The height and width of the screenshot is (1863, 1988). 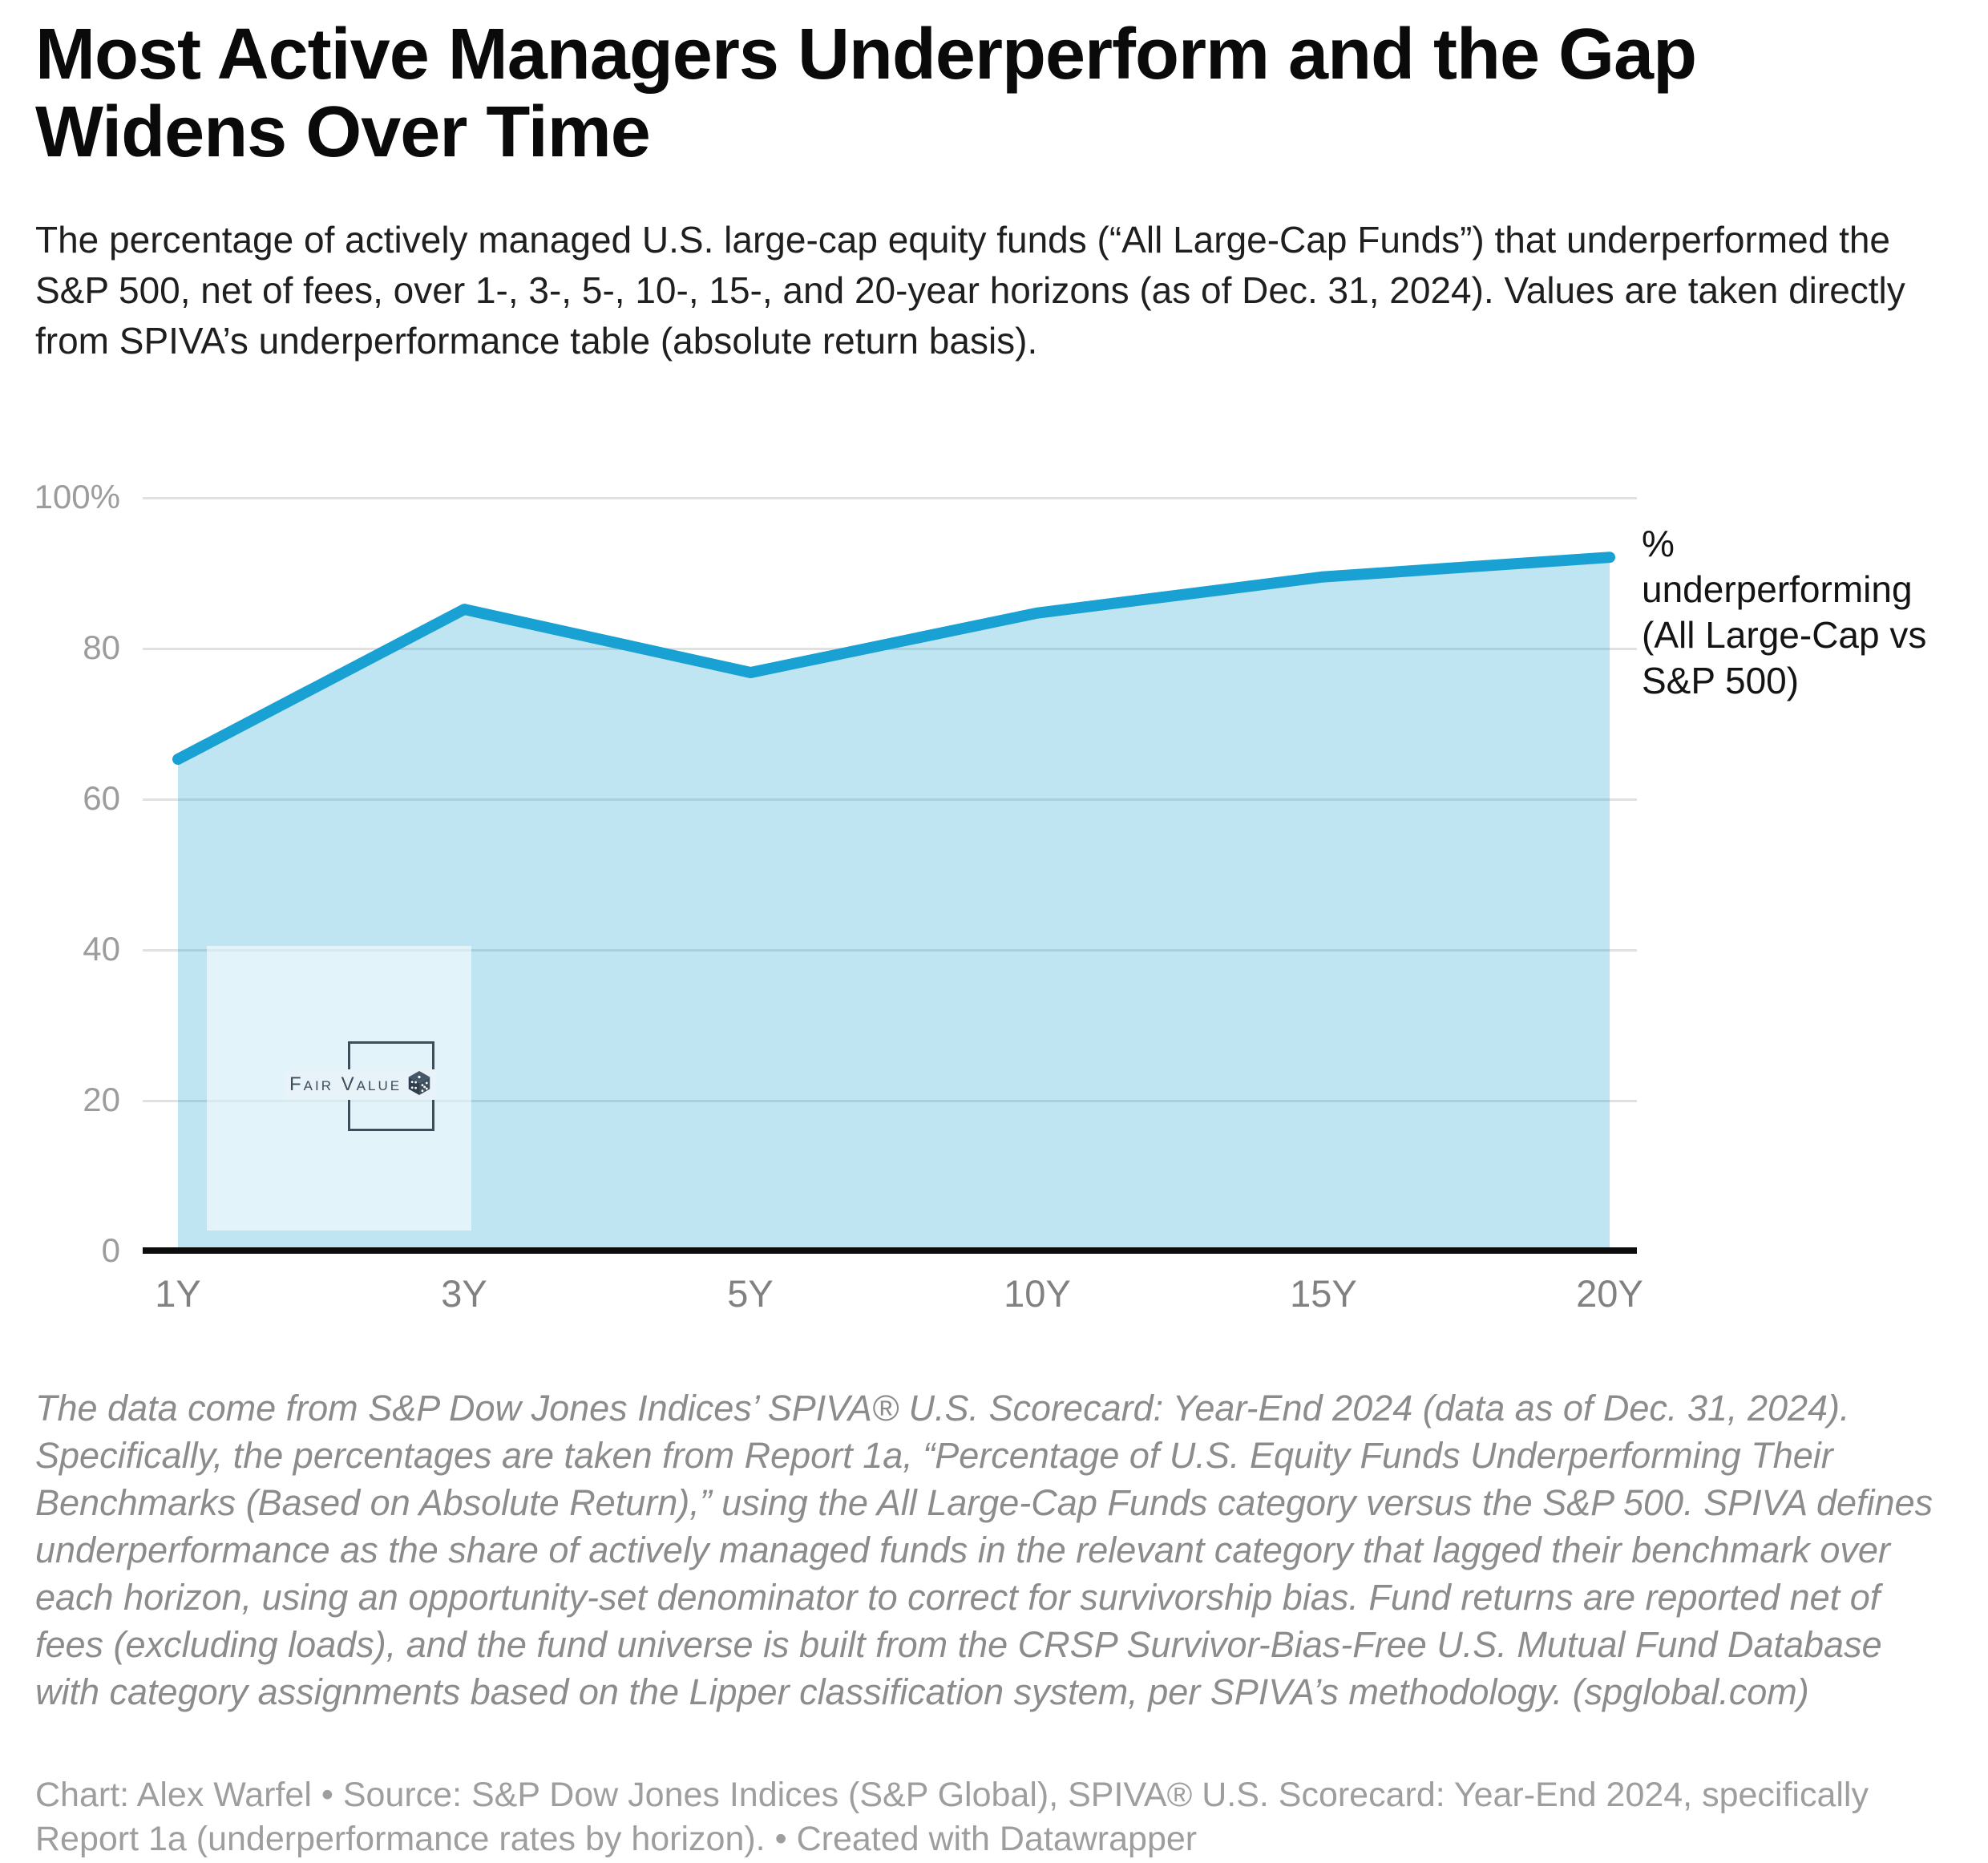 What do you see at coordinates (1777, 589) in the screenshot?
I see `series-annotation-line: underperforming` at bounding box center [1777, 589].